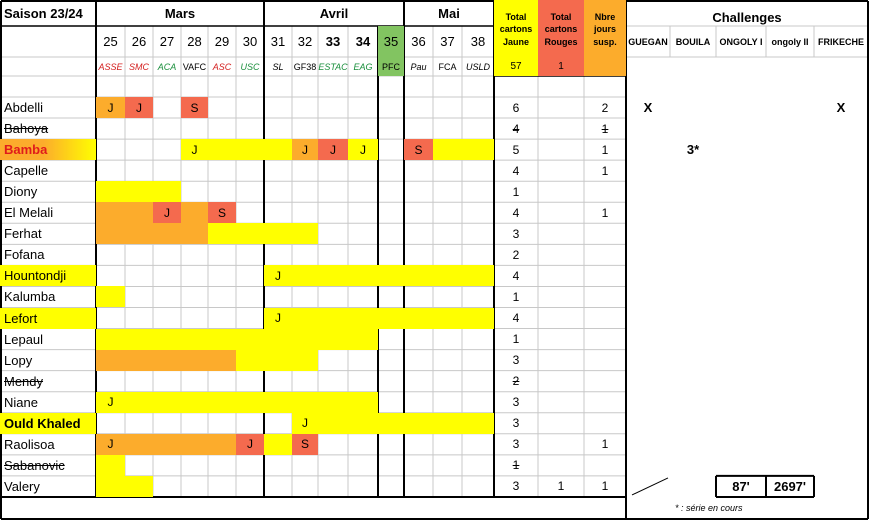  Describe the element at coordinates (790, 41) in the screenshot. I see `challenge-name: ongoly II` at that location.